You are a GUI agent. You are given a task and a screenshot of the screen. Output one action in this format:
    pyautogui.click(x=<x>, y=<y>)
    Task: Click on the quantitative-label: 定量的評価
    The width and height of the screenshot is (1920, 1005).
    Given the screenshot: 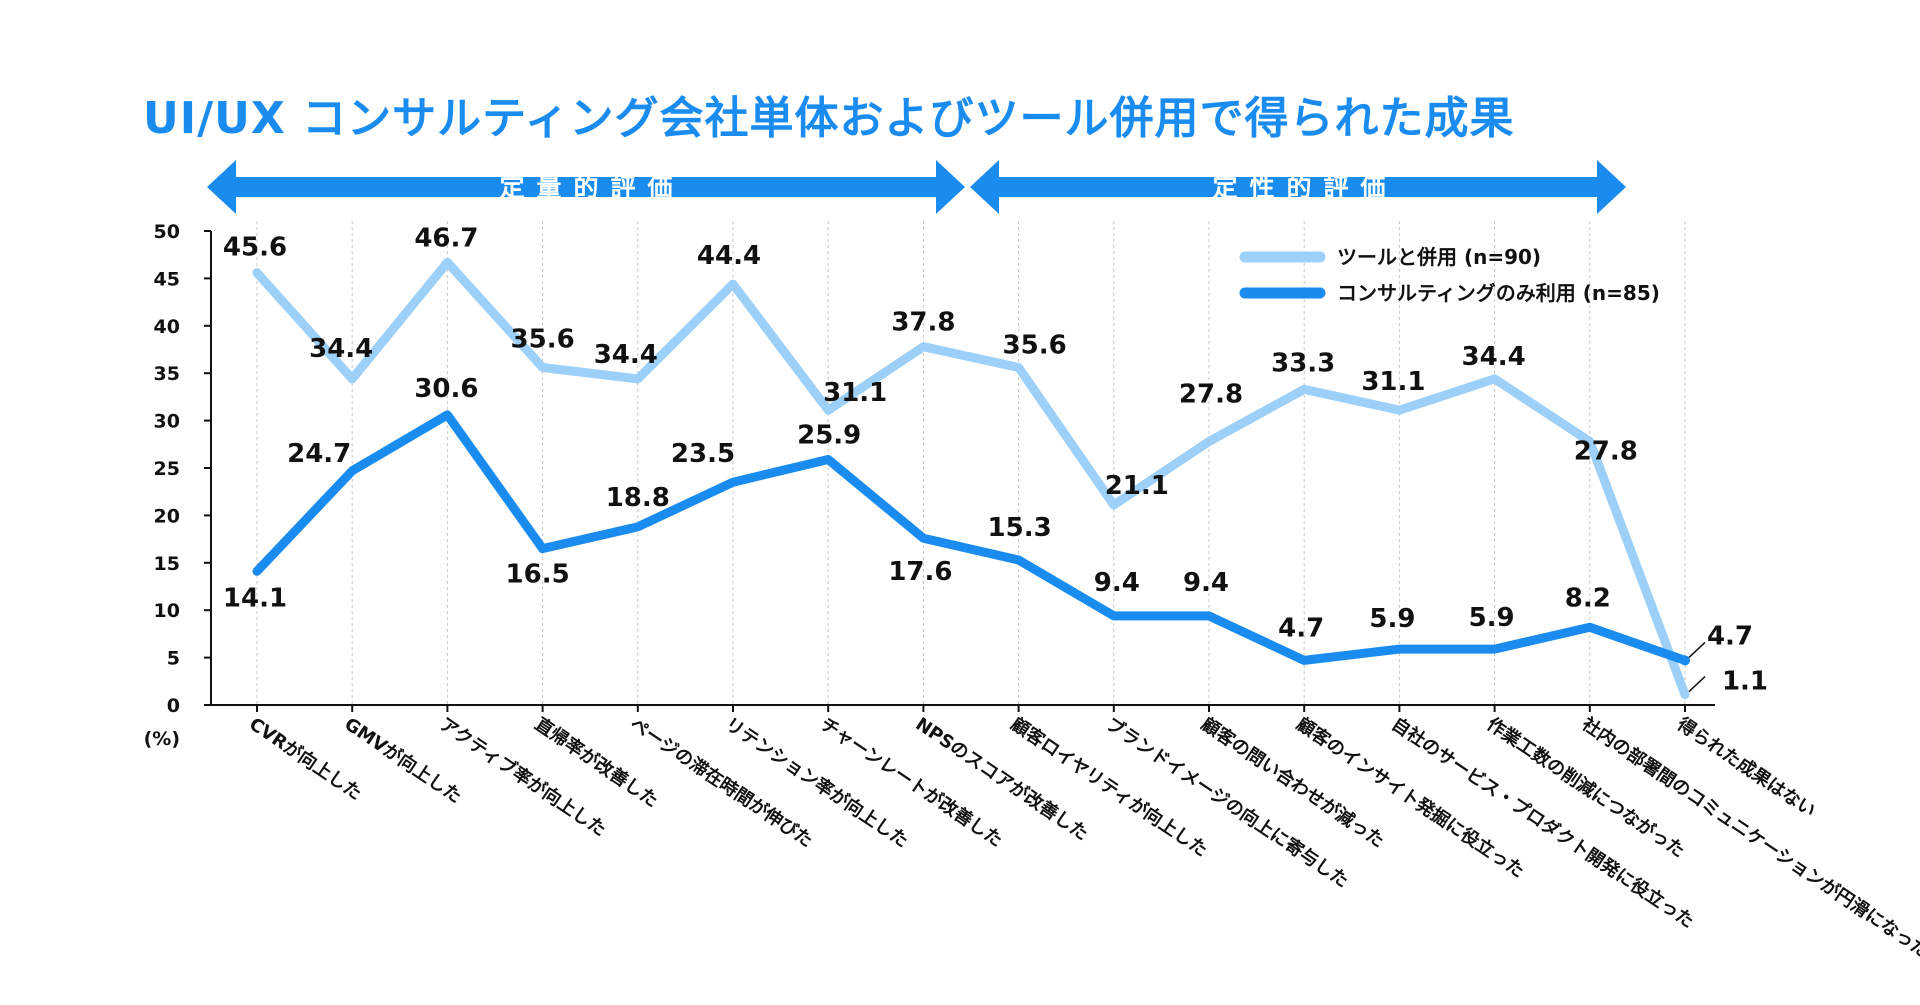 What is the action you would take?
    pyautogui.click(x=591, y=187)
    